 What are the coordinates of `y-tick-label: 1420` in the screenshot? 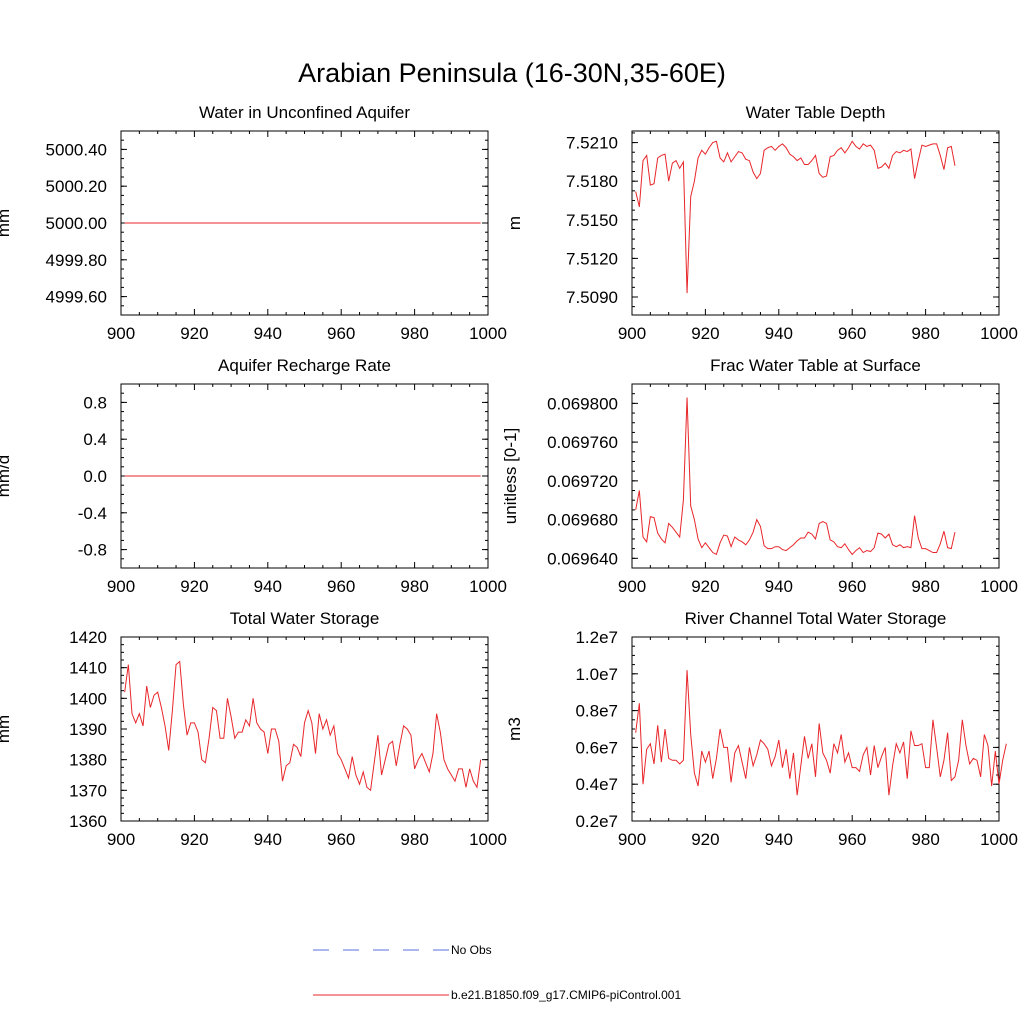 It's located at (88, 637).